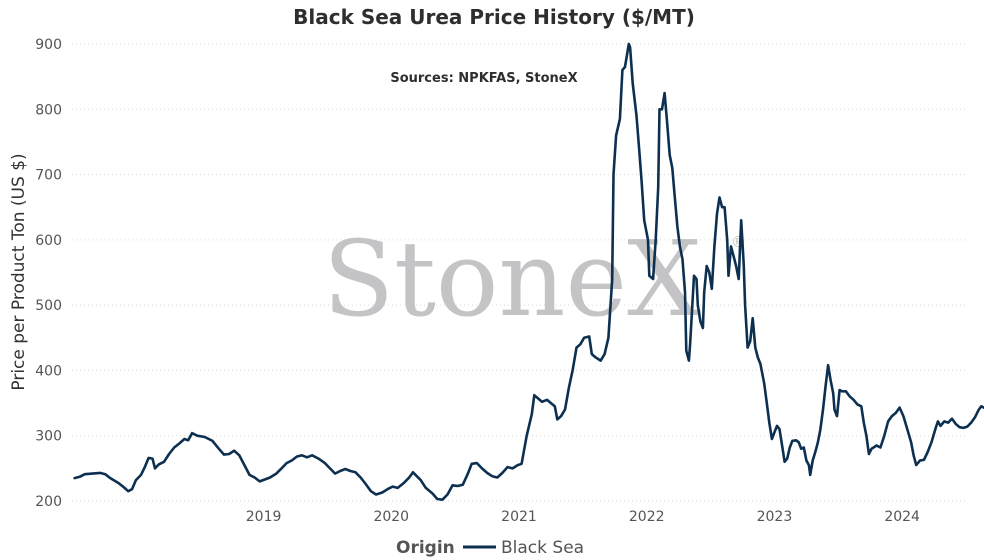 The width and height of the screenshot is (984, 560). I want to click on x-tick-label-2023: 2023, so click(775, 517).